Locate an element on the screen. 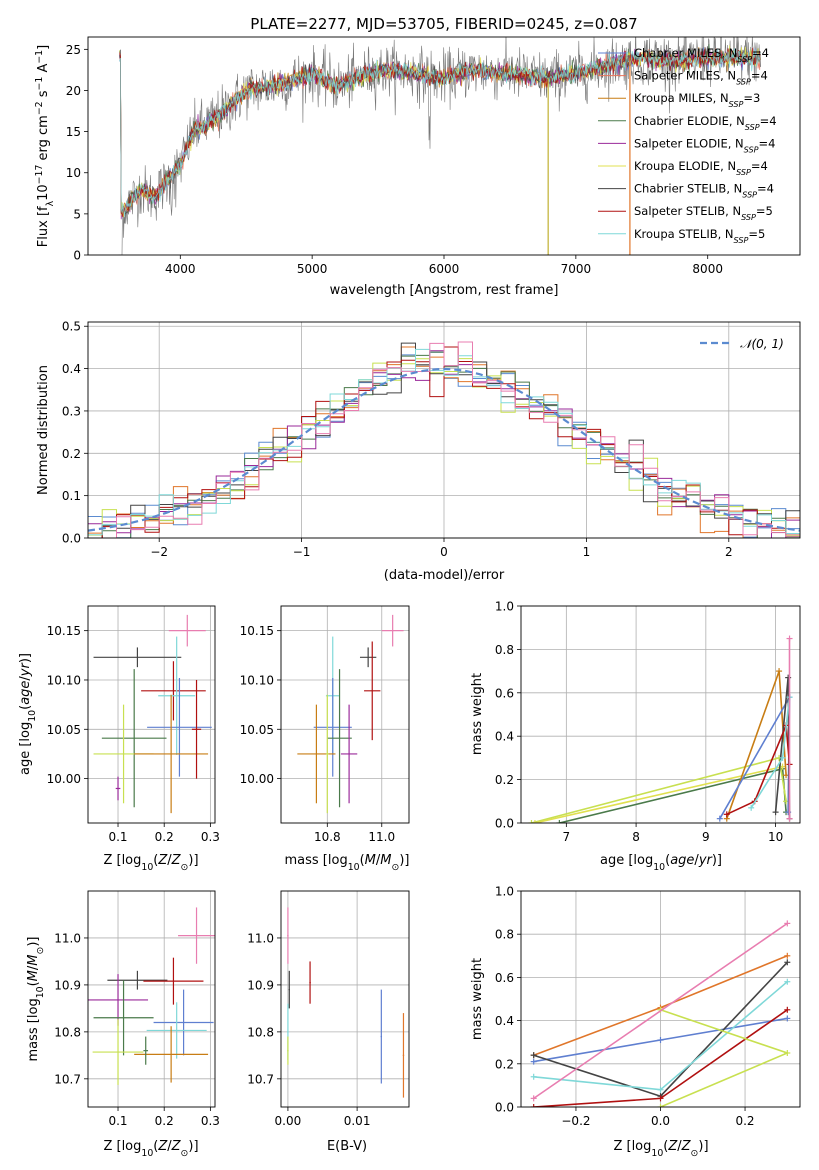 This screenshot has height=1170, width=819. z-weight-panel: −0.2 0.0 0.2 0.0 0.2 0.4 0.6 0.8 1.0 is located at coordinates (648, 1006).